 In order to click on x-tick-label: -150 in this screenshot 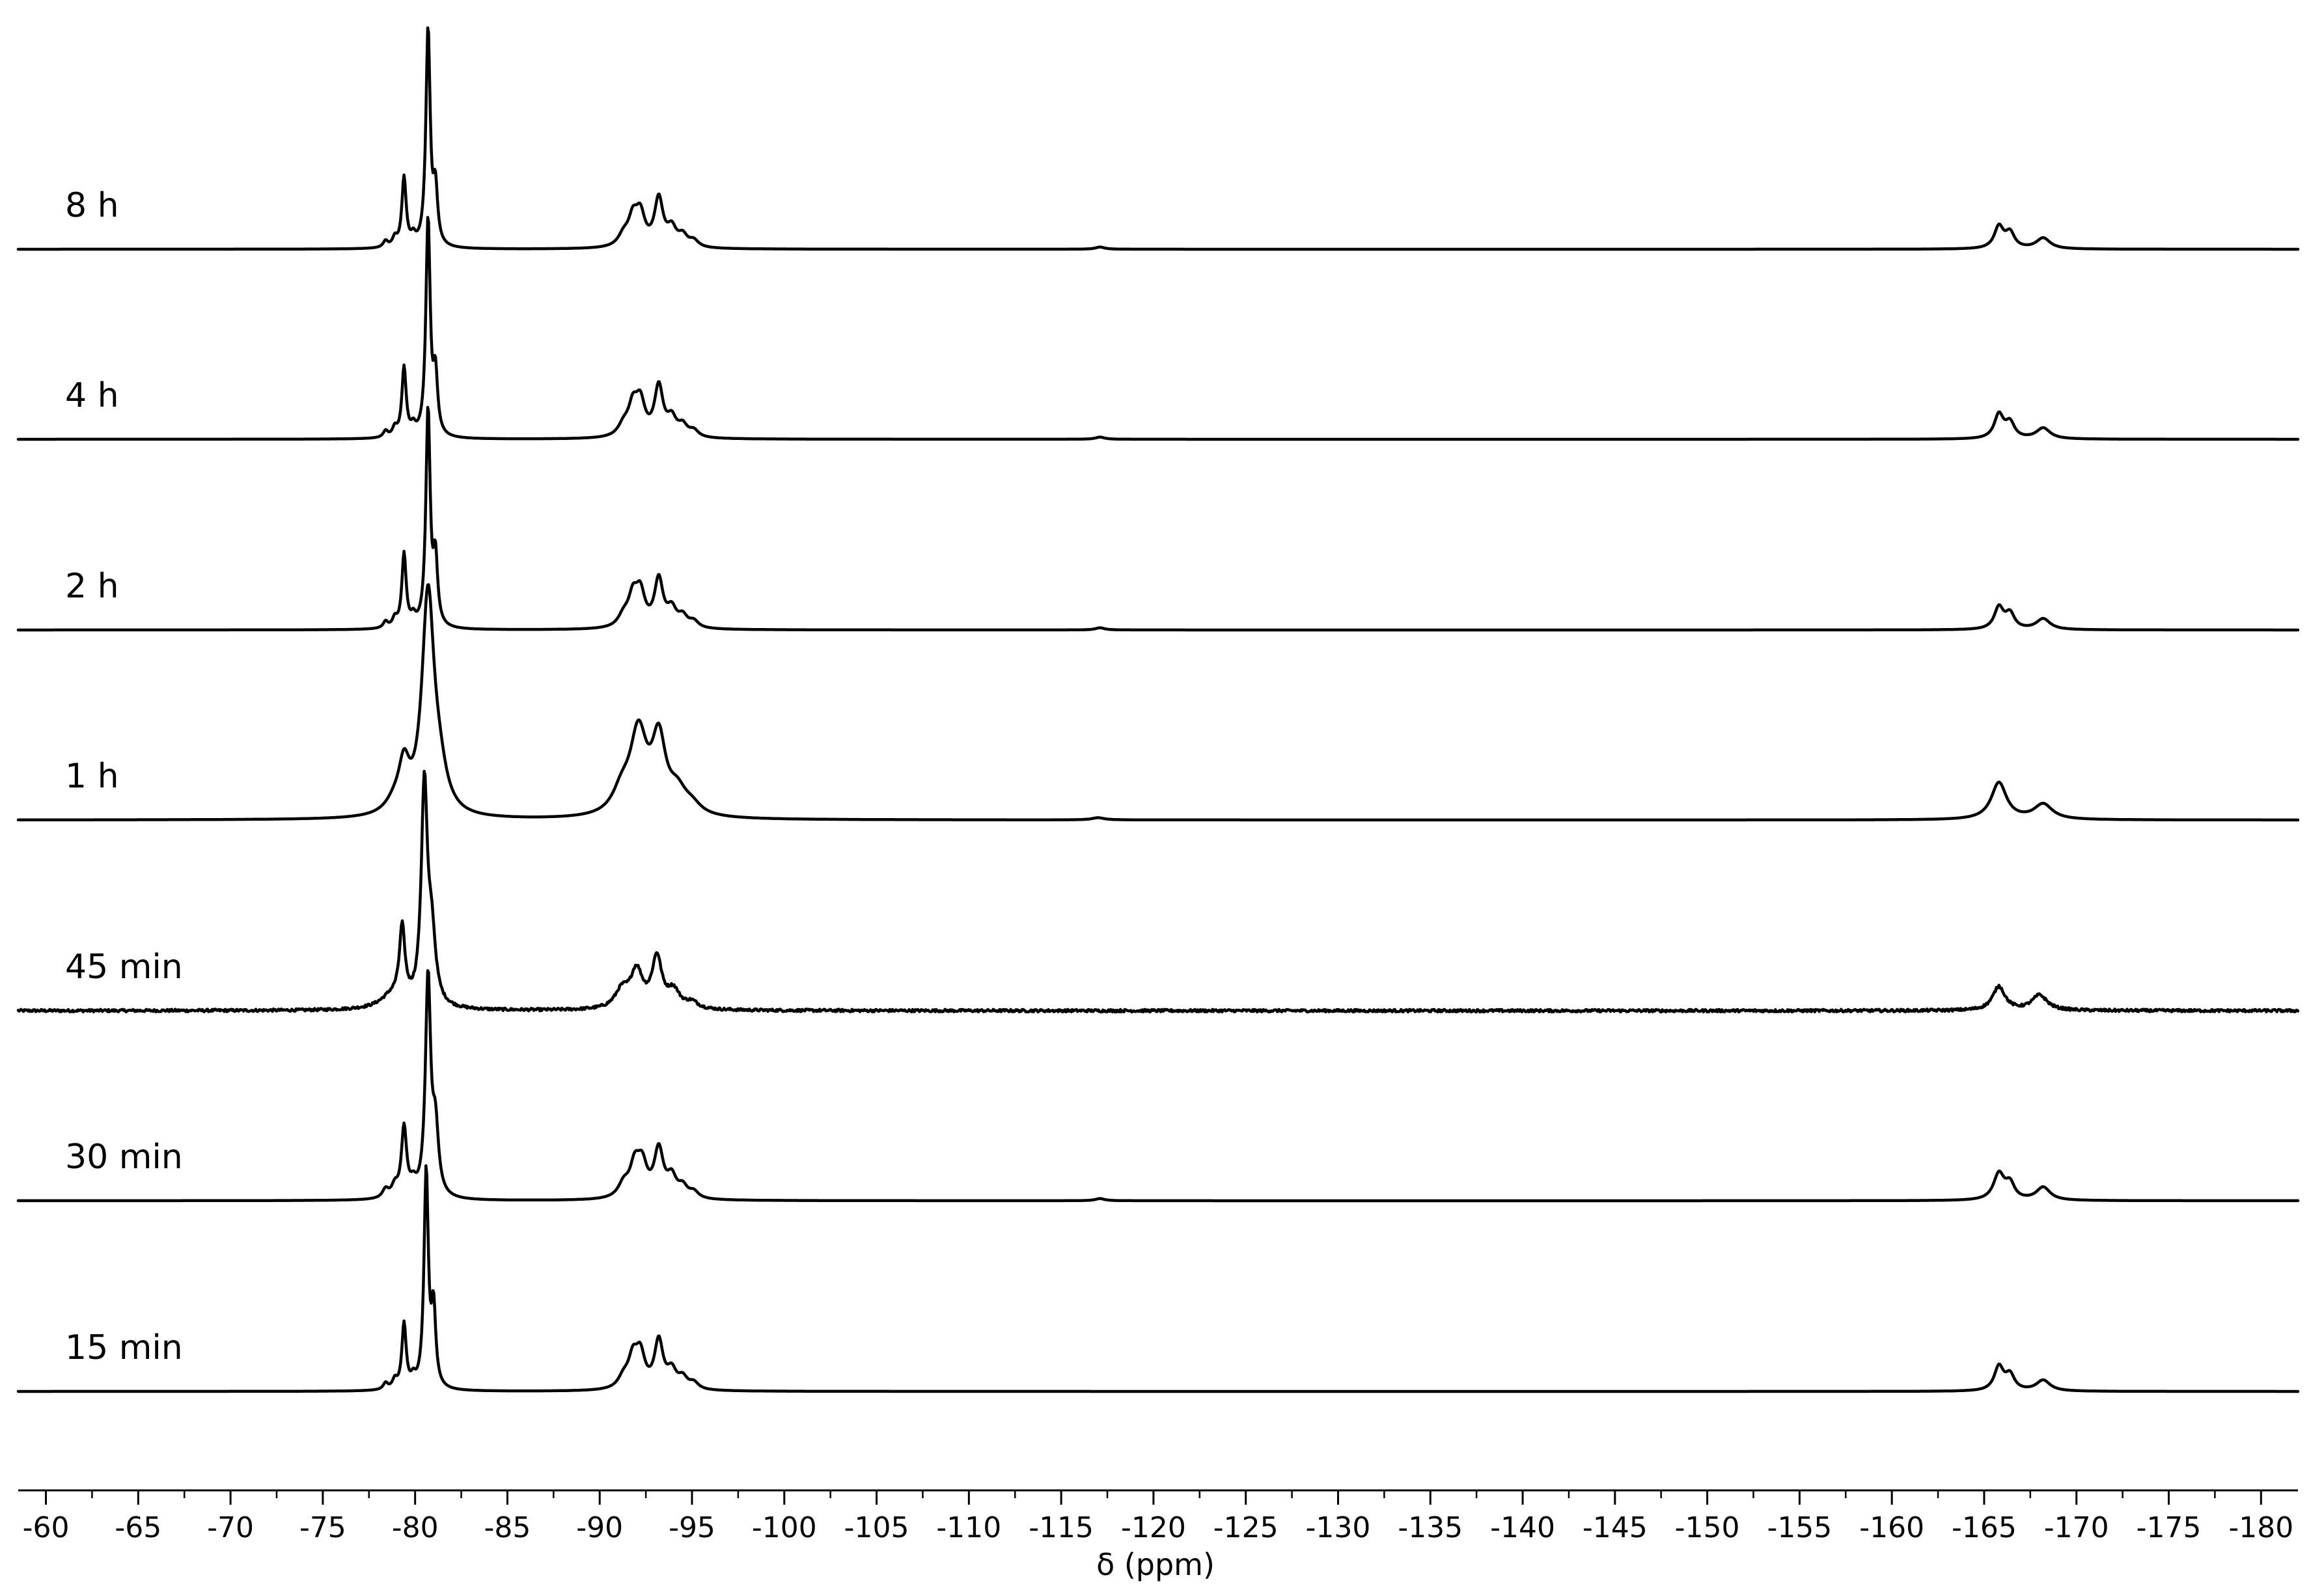, I will do `click(1707, 1527)`.